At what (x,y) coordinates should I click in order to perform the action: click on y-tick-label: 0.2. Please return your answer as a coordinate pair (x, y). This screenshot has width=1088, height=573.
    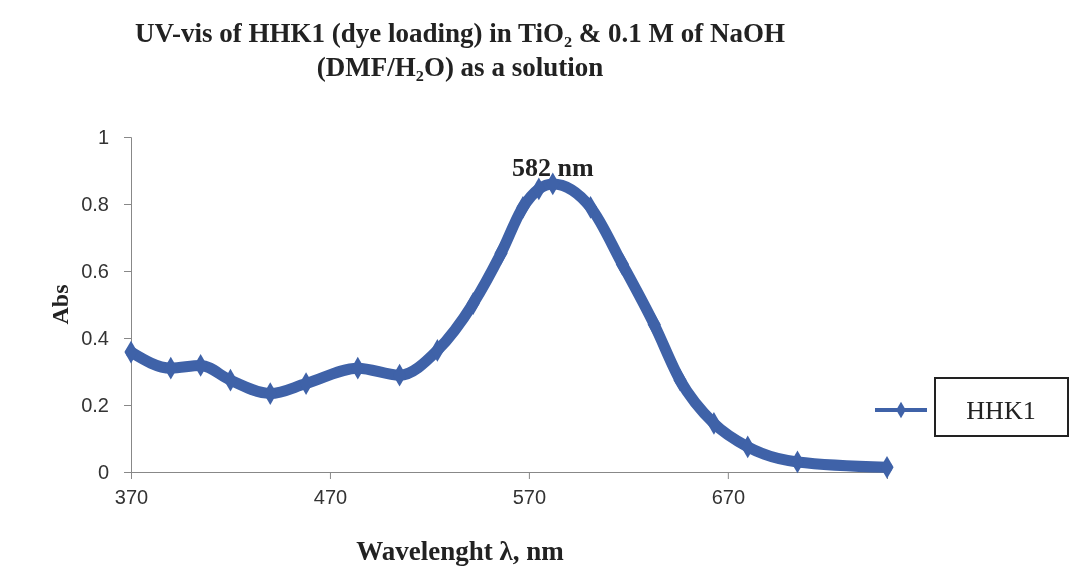
    Looking at the image, I should click on (95, 404).